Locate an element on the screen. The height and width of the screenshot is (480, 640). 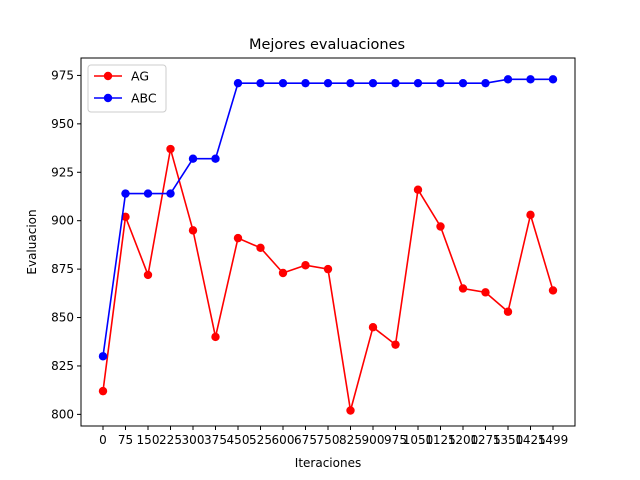
x-tick-label: 1050 is located at coordinates (418, 440).